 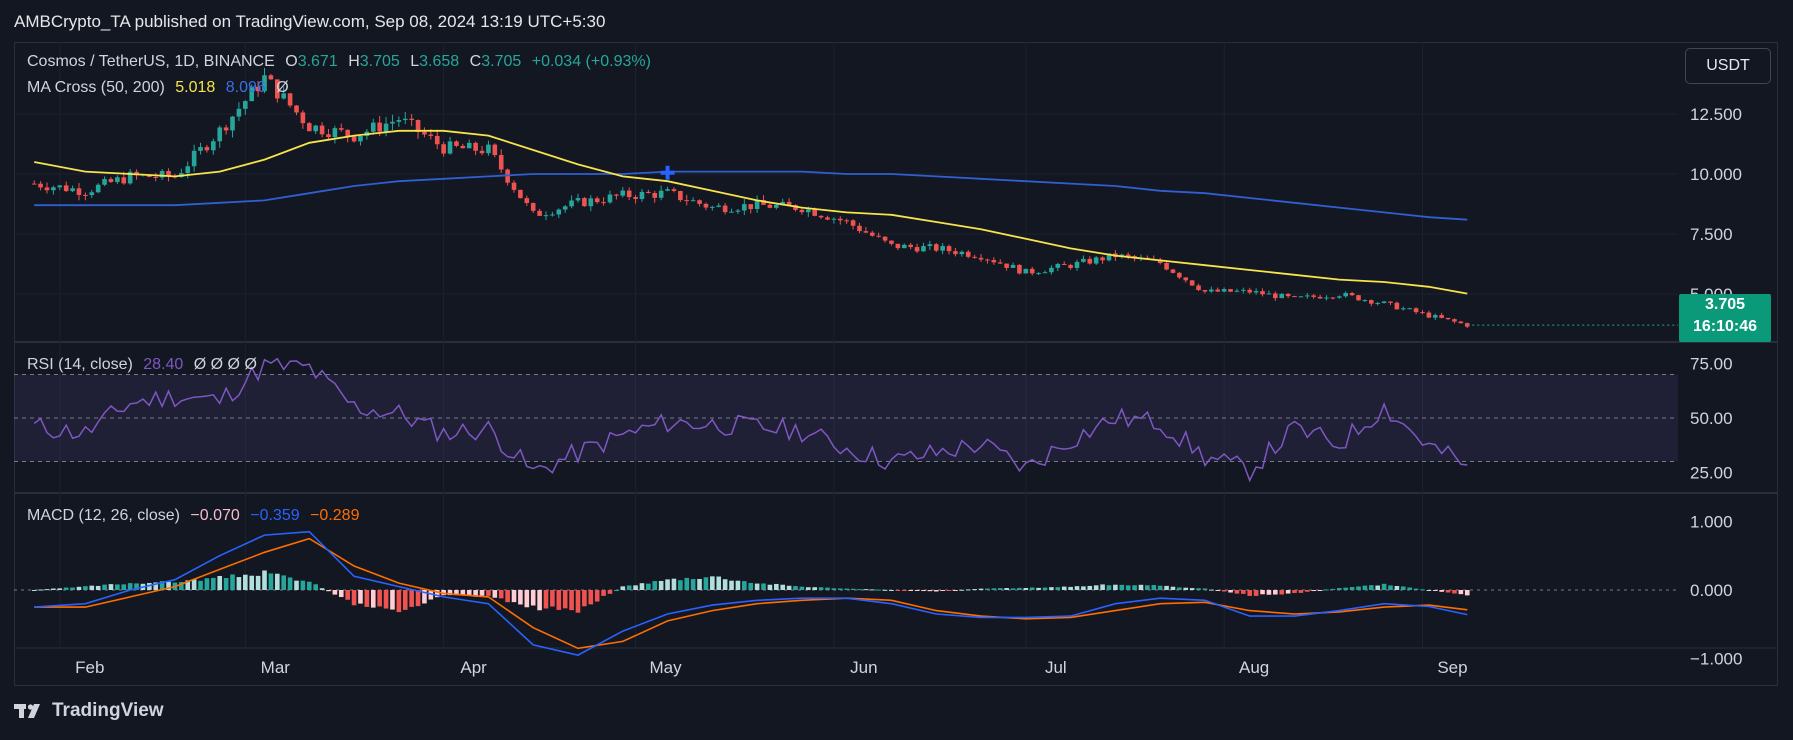 I want to click on x-axis-label: May, so click(x=666, y=667).